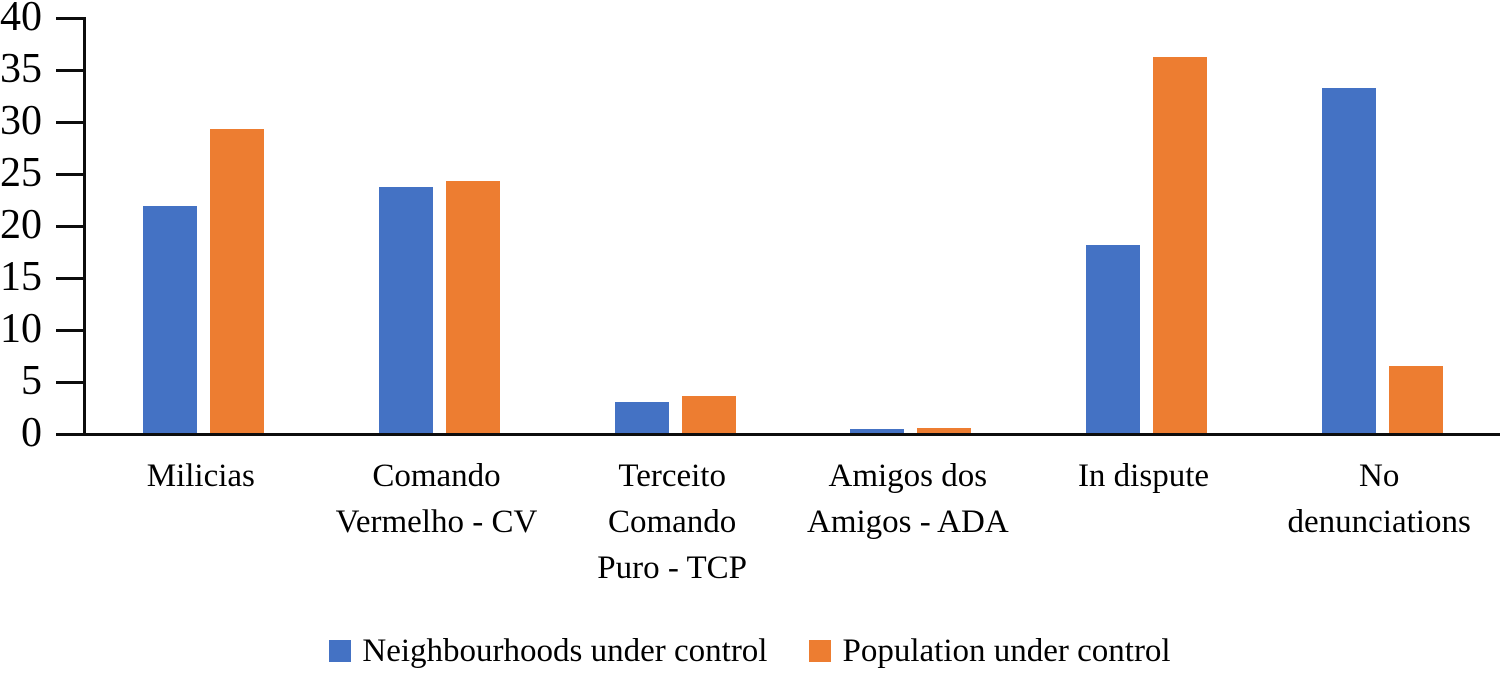 This screenshot has height=676, width=1500. I want to click on x-axis-category-label-line: Terceito, so click(672, 476).